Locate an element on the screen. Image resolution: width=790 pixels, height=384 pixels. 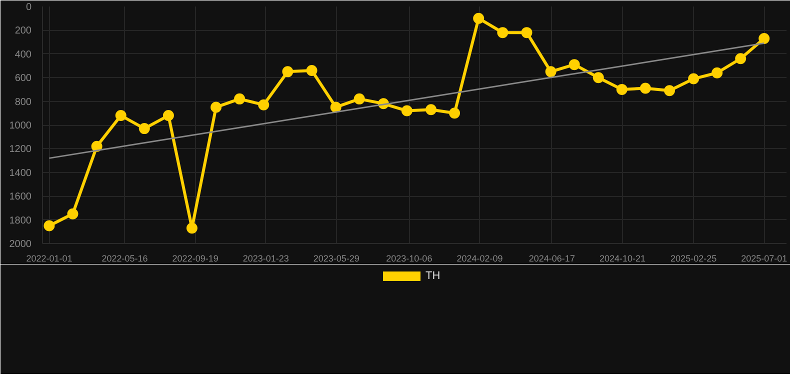
x-tick-label: 2024-06-17 is located at coordinates (551, 259).